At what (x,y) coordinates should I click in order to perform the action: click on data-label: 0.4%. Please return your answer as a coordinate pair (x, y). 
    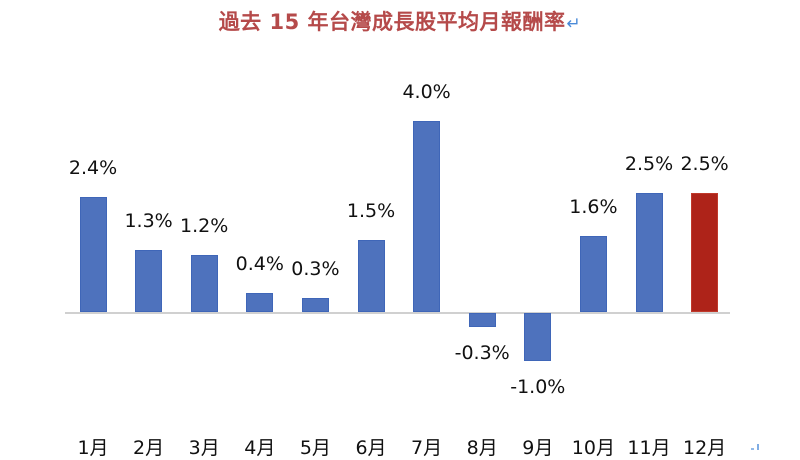
    Looking at the image, I should click on (259, 263).